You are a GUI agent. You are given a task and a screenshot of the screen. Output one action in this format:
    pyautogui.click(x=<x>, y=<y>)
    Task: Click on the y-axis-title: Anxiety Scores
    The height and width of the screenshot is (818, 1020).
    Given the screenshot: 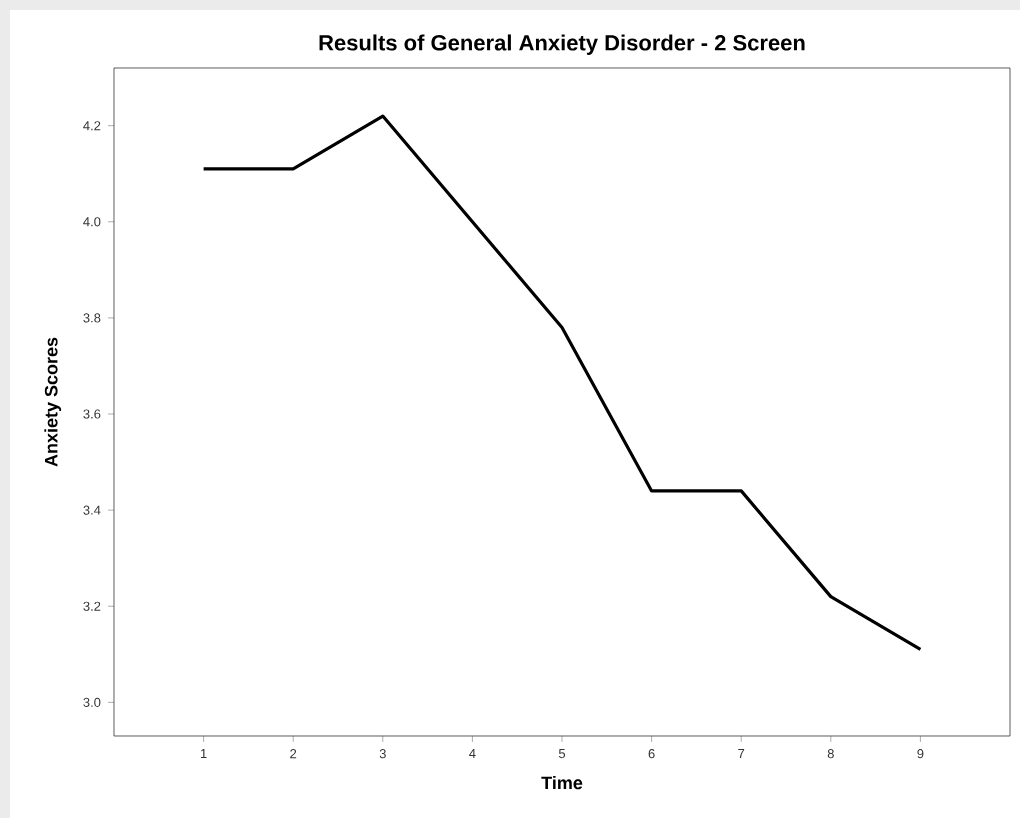 What is the action you would take?
    pyautogui.click(x=53, y=402)
    